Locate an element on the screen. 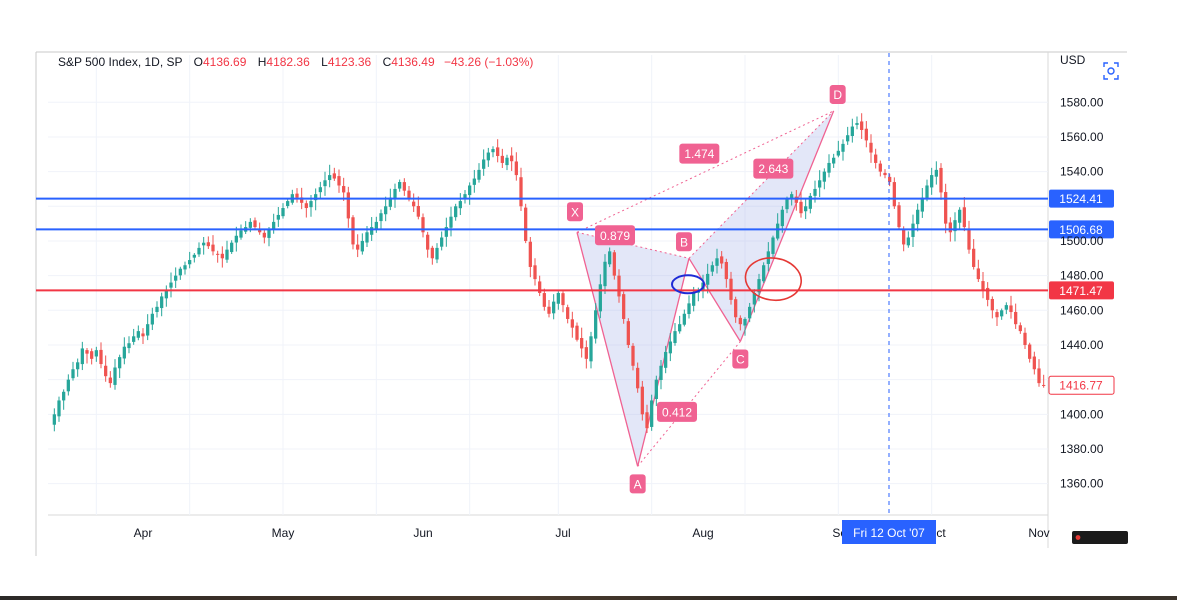  hand-drawn-red-circle is located at coordinates (773, 279).